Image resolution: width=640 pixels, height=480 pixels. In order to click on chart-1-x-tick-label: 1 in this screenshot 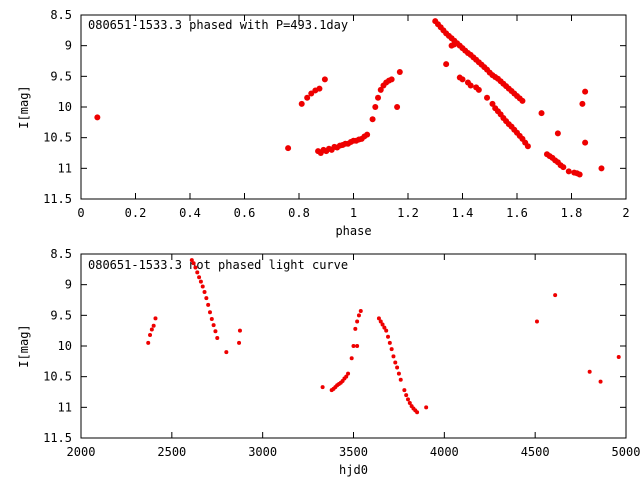, I will do `click(353, 213)`.